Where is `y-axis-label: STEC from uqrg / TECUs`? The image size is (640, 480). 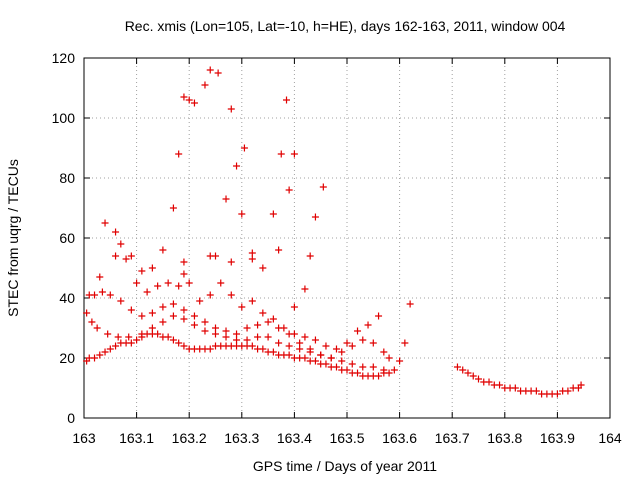
y-axis-label: STEC from uqrg / TECUs is located at coordinates (13, 238).